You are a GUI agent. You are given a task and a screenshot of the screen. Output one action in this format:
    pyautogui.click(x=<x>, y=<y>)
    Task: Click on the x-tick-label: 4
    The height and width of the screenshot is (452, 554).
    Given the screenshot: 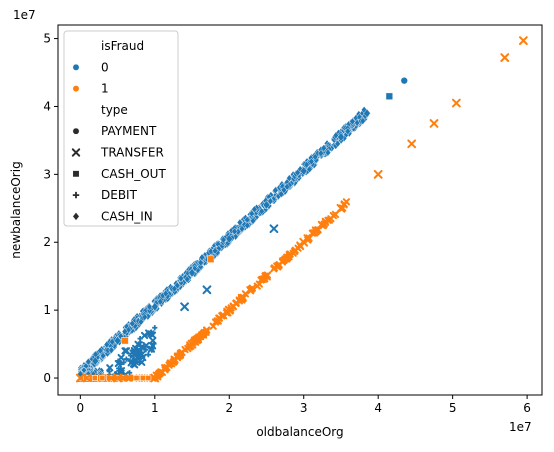 What is the action you would take?
    pyautogui.click(x=378, y=408)
    